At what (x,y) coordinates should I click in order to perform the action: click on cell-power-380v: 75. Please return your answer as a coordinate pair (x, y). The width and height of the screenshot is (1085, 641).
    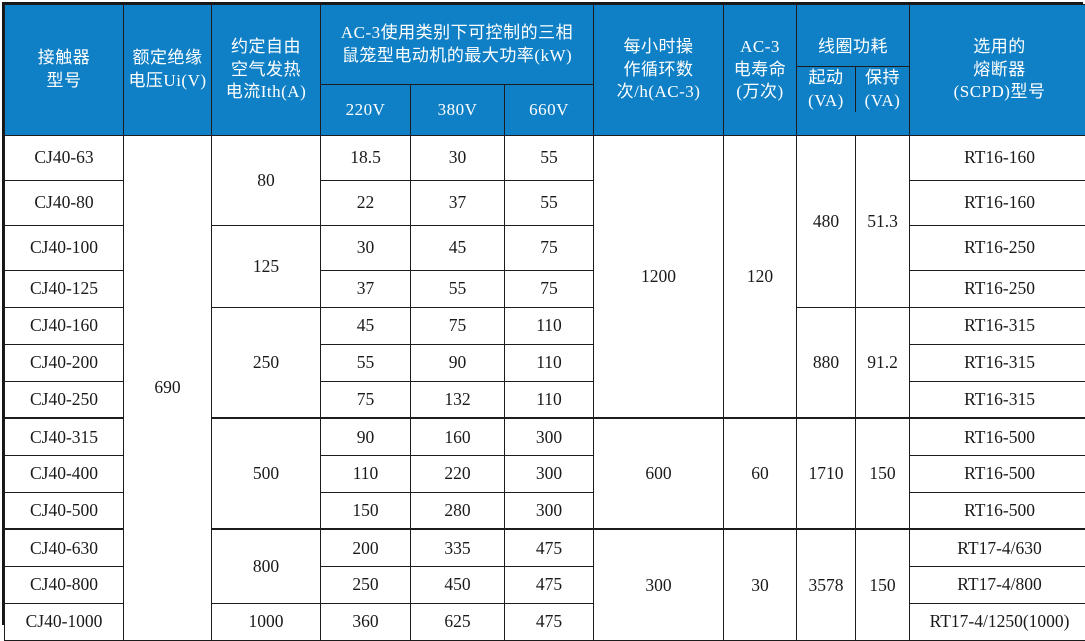
    Looking at the image, I should click on (458, 325).